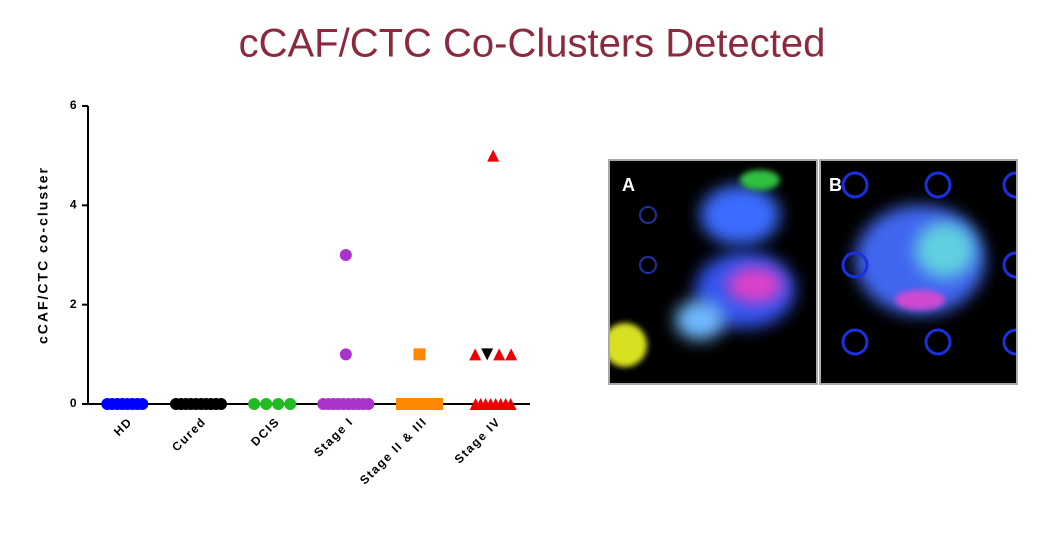 Image resolution: width=1064 pixels, height=534 pixels. What do you see at coordinates (393, 450) in the screenshot?
I see `x-tick-label: Stage II & III` at bounding box center [393, 450].